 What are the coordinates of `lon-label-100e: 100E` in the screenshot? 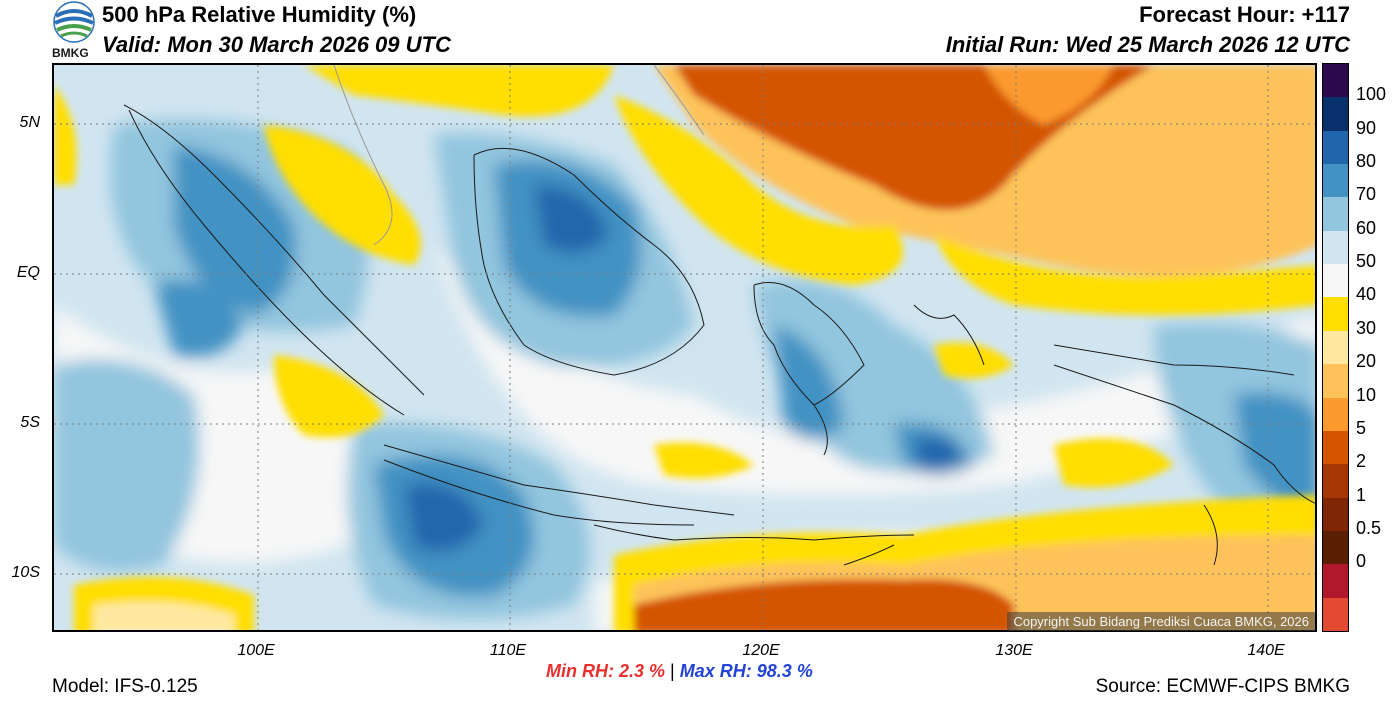 It's located at (256, 650).